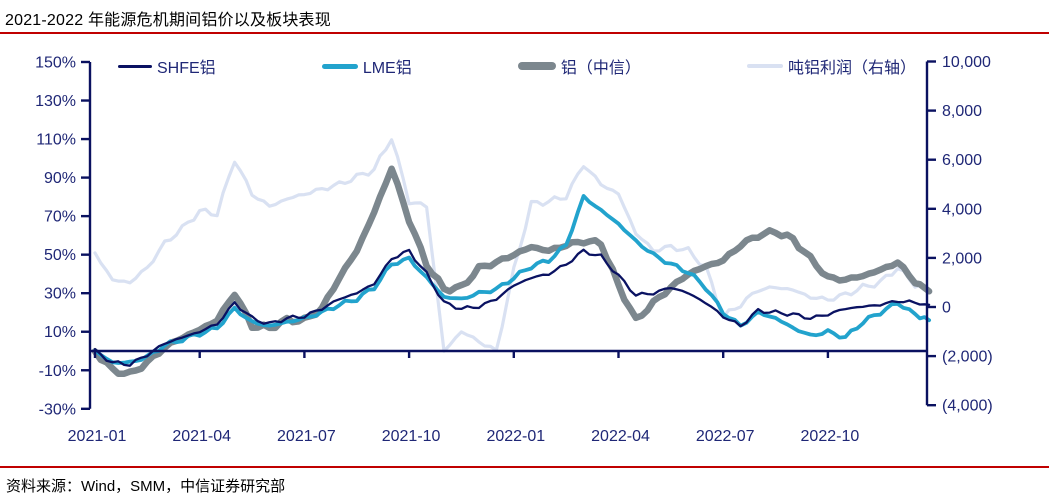 The width and height of the screenshot is (1049, 504). I want to click on top-divider, so click(524, 33).